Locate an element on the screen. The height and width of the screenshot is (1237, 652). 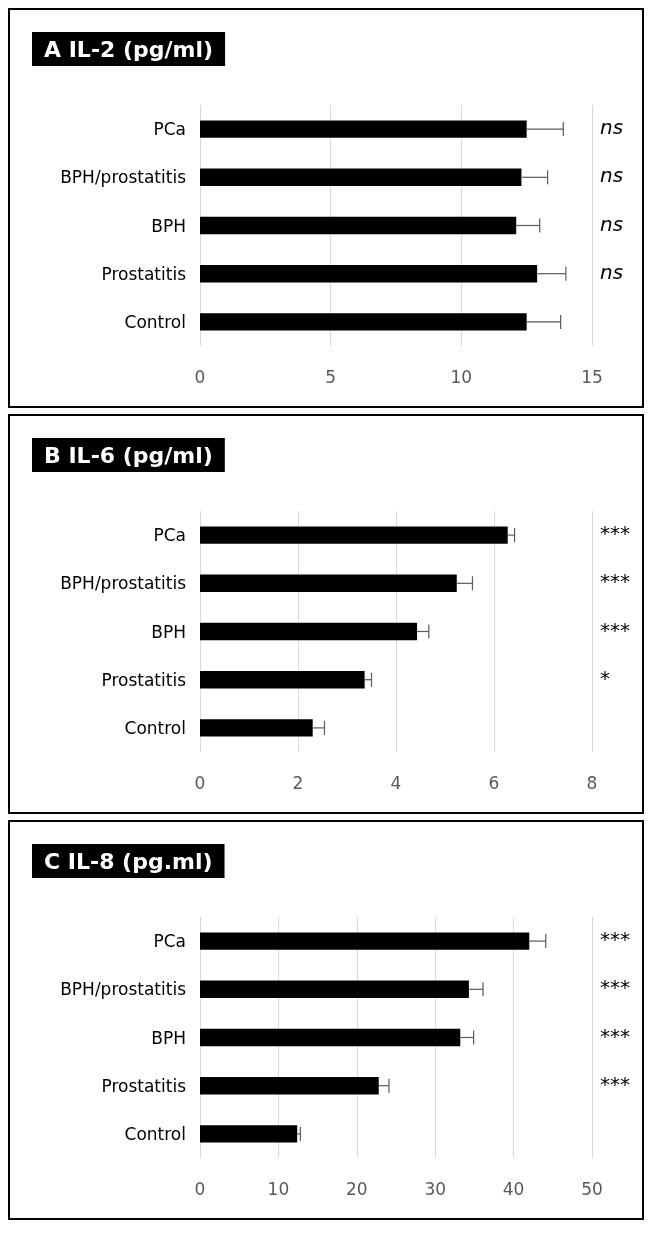
x-tick-label: 15 is located at coordinates (592, 376).